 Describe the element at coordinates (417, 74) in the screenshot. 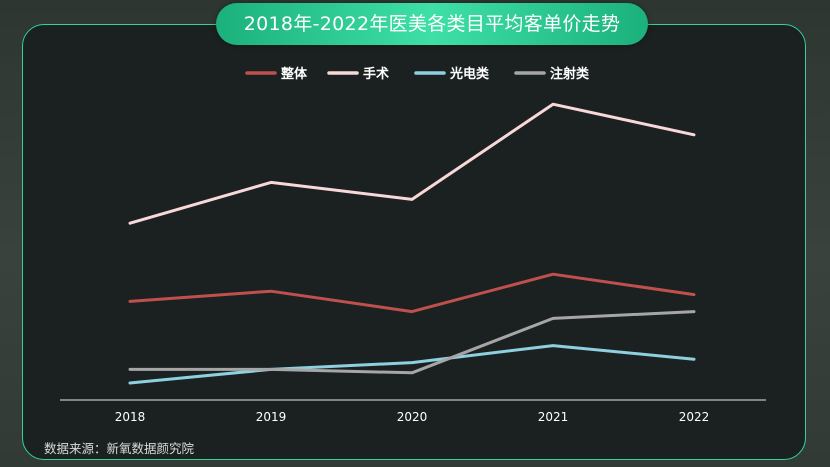

I see `legend: 整体 手术 光电类 注射类` at that location.